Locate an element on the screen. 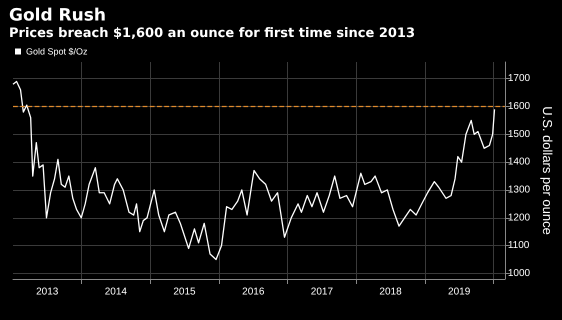 The width and height of the screenshot is (562, 320). x-tick-label: 2015 is located at coordinates (184, 292).